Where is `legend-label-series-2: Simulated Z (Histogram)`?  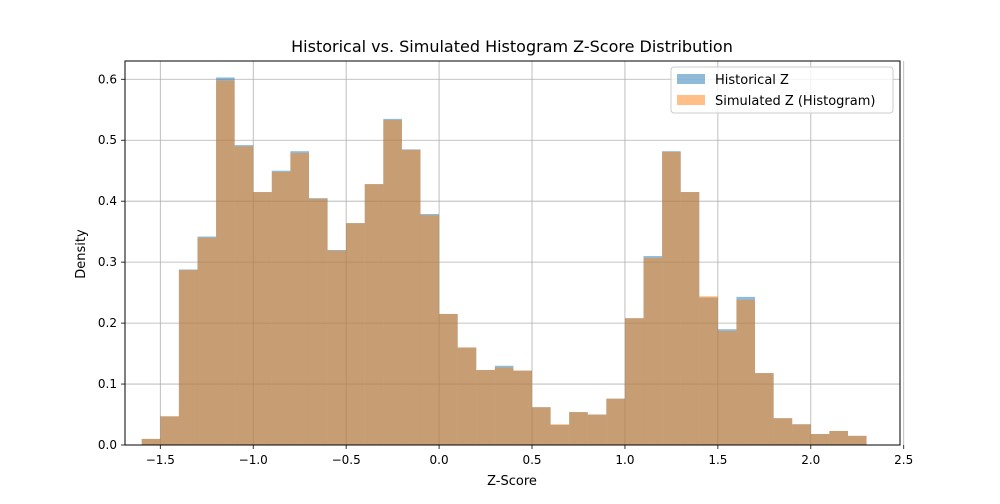 legend-label-series-2: Simulated Z (Histogram) is located at coordinates (795, 101).